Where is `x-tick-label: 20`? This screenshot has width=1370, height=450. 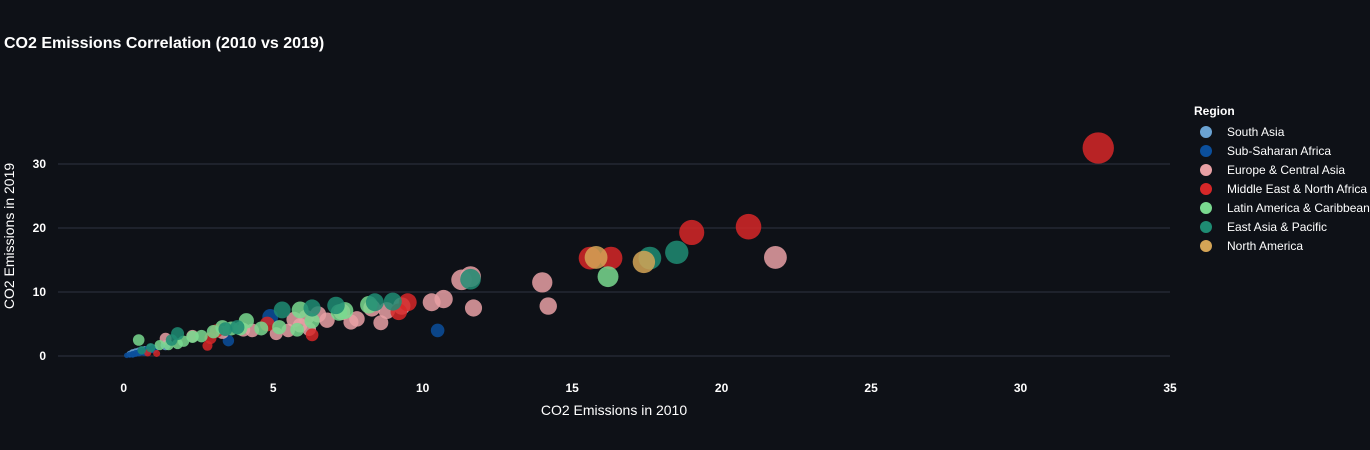 x-tick-label: 20 is located at coordinates (722, 388).